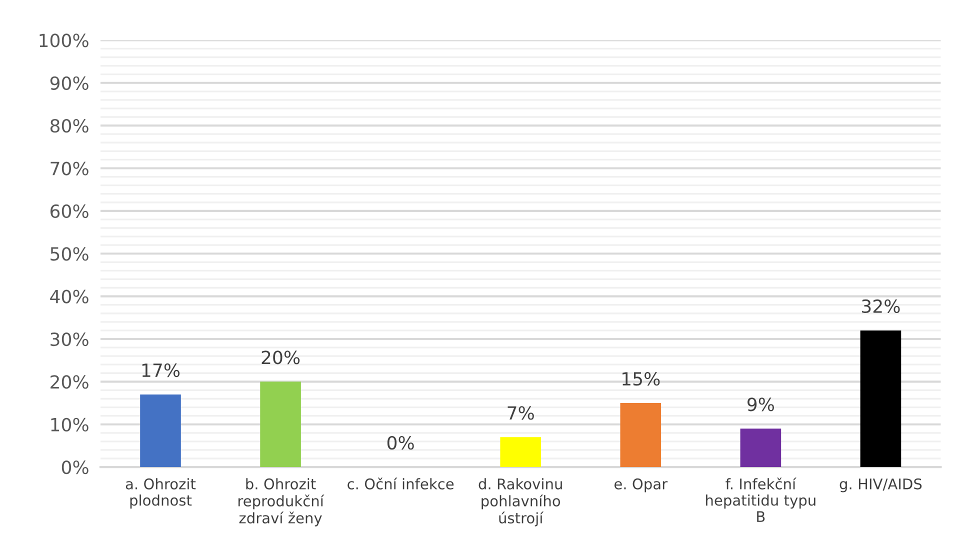 The image size is (957, 558). What do you see at coordinates (161, 493) in the screenshot?
I see `x-tick-label: a. Ohrozit plodnost` at bounding box center [161, 493].